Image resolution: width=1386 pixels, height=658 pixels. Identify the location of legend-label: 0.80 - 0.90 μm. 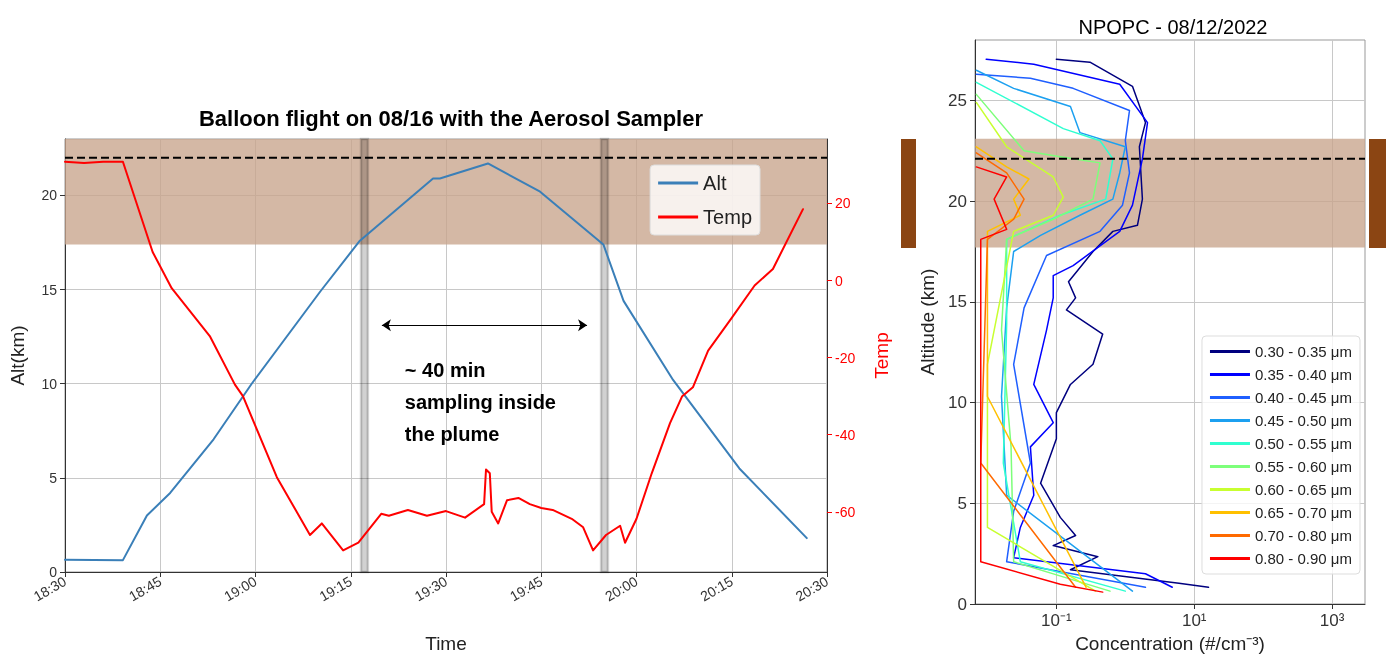
(1303, 558).